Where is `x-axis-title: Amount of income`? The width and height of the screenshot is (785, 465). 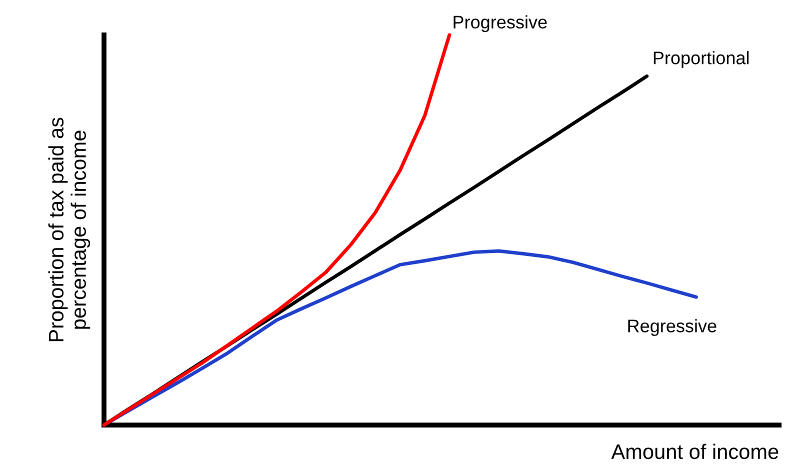
x-axis-title: Amount of income is located at coordinates (694, 452).